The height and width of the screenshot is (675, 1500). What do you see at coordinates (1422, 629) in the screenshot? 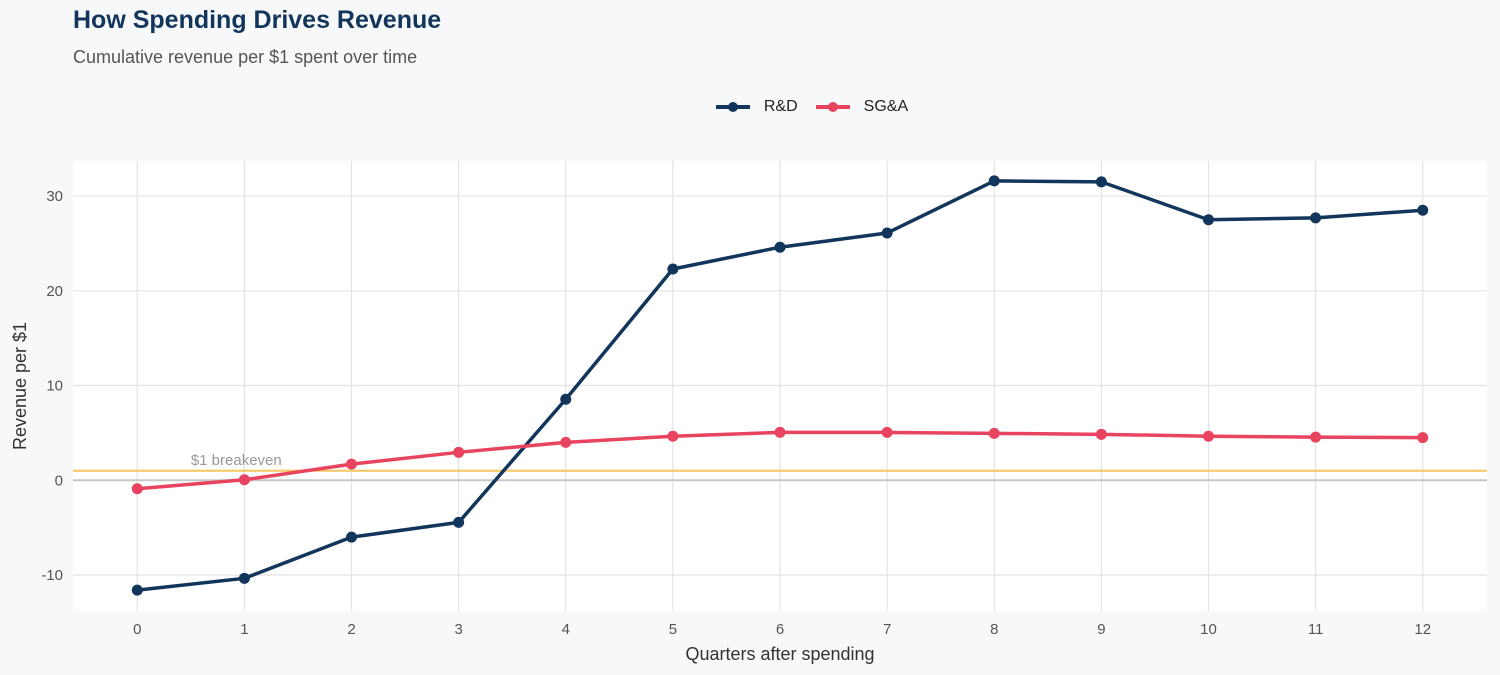
I see `x-tick-label: 12` at bounding box center [1422, 629].